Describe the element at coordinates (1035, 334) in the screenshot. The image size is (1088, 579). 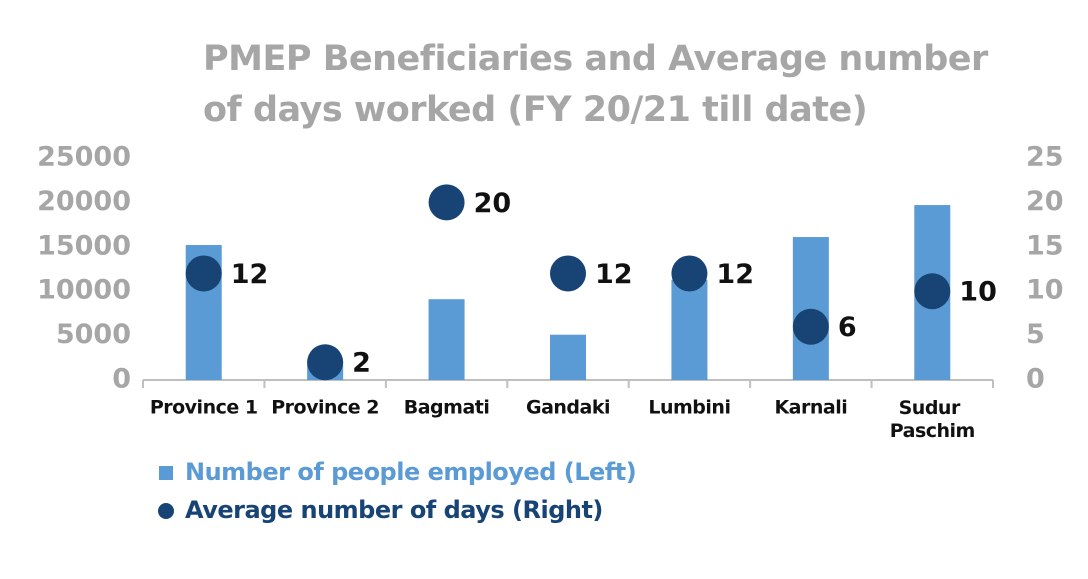
I see `y2-tick-label: 5` at that location.